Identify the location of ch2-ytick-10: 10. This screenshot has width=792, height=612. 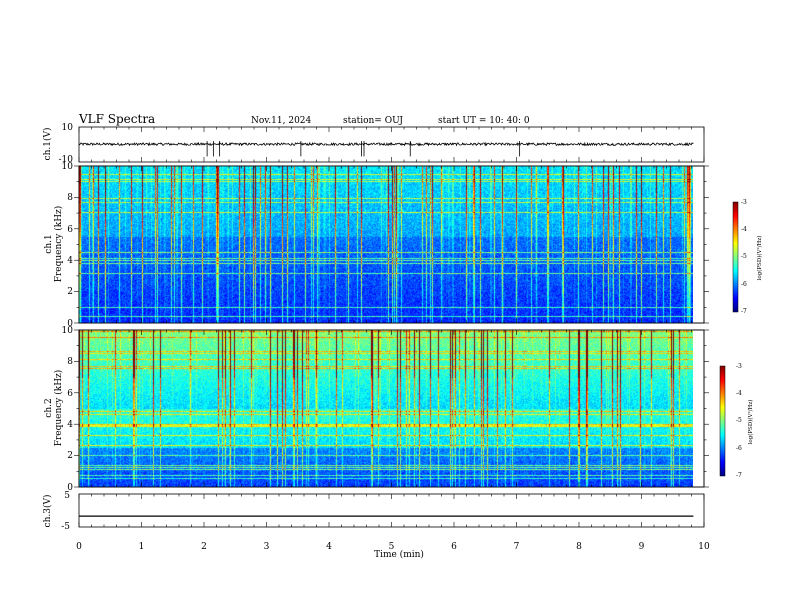
(68, 331).